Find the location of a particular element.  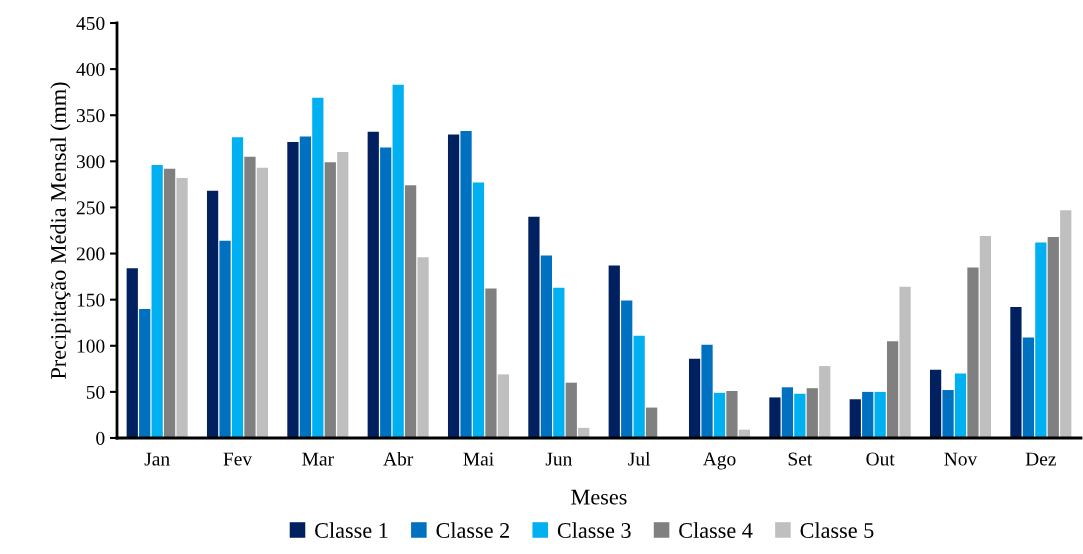

x-tick-label: Jul is located at coordinates (639, 458).